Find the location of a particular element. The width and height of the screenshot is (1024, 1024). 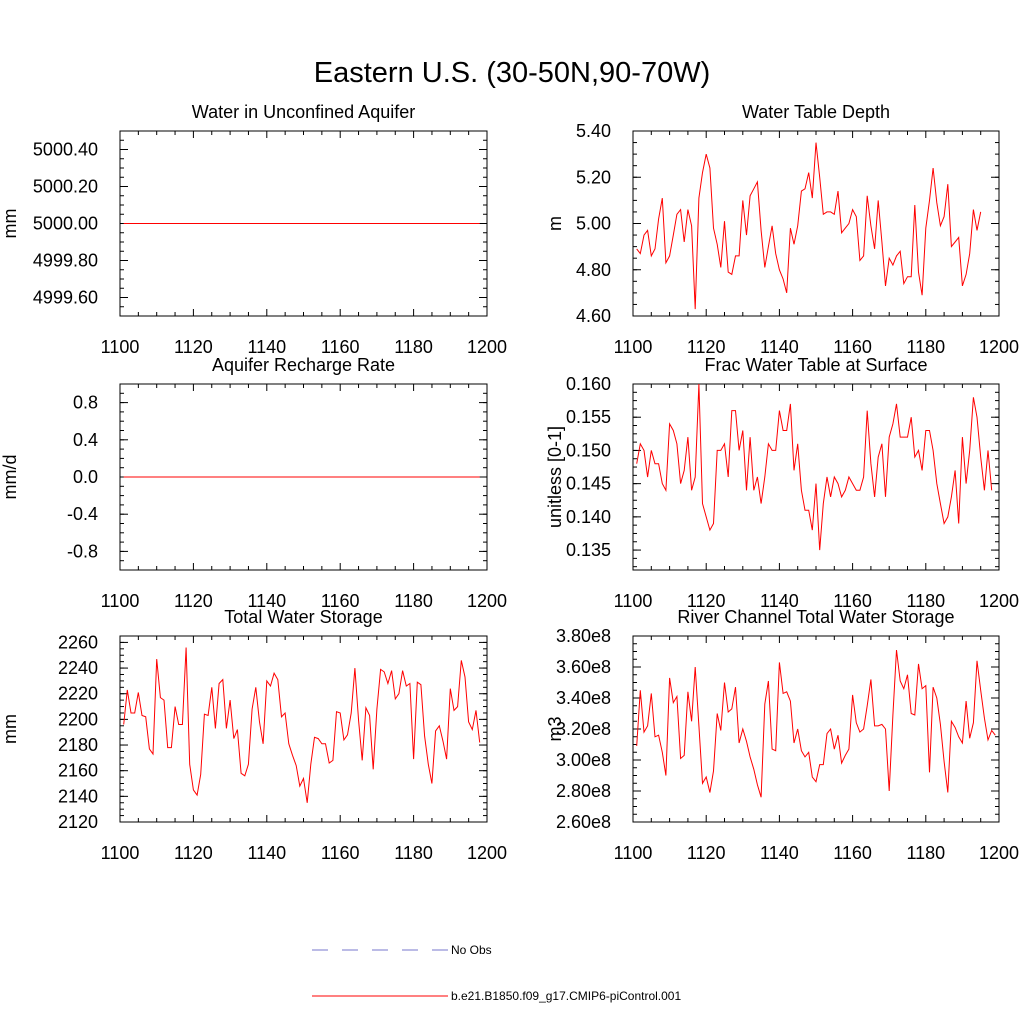

panel-title: Aquifer Recharge Rate is located at coordinates (303, 365).